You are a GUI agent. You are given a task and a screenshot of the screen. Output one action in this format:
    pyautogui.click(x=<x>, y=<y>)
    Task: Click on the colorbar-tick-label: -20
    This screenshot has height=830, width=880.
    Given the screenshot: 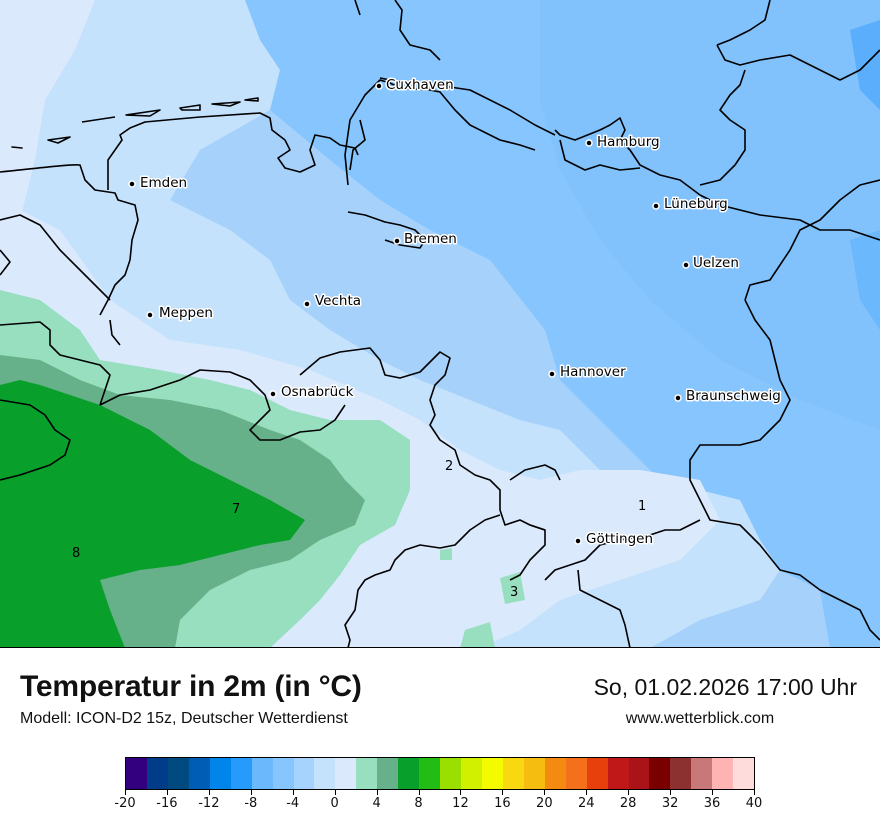 What is the action you would take?
    pyautogui.click(x=125, y=803)
    